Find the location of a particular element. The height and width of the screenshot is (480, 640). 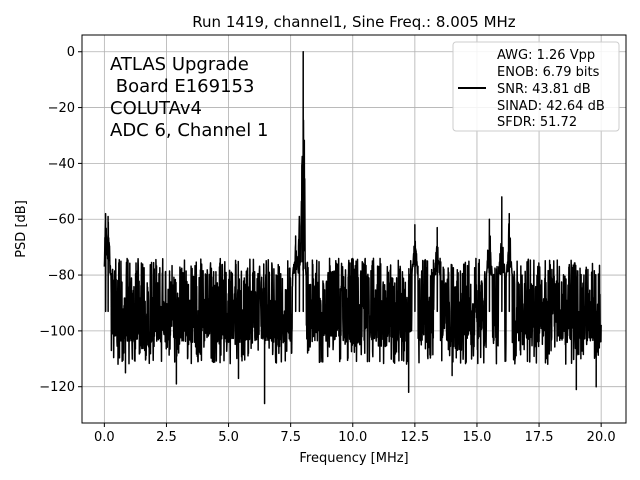

y-tick-label: −60 is located at coordinates (61, 220).